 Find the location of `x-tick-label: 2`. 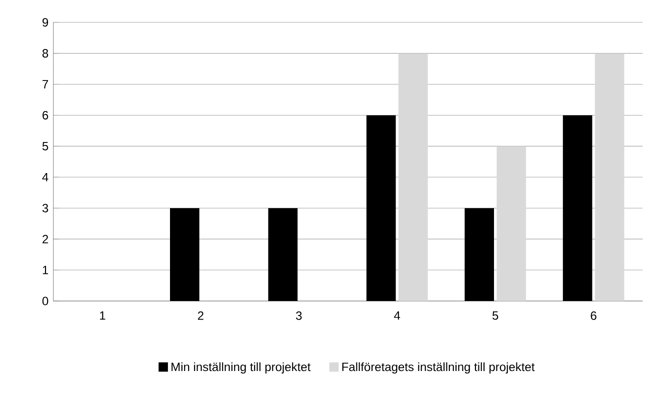

x-tick-label: 2 is located at coordinates (201, 315).